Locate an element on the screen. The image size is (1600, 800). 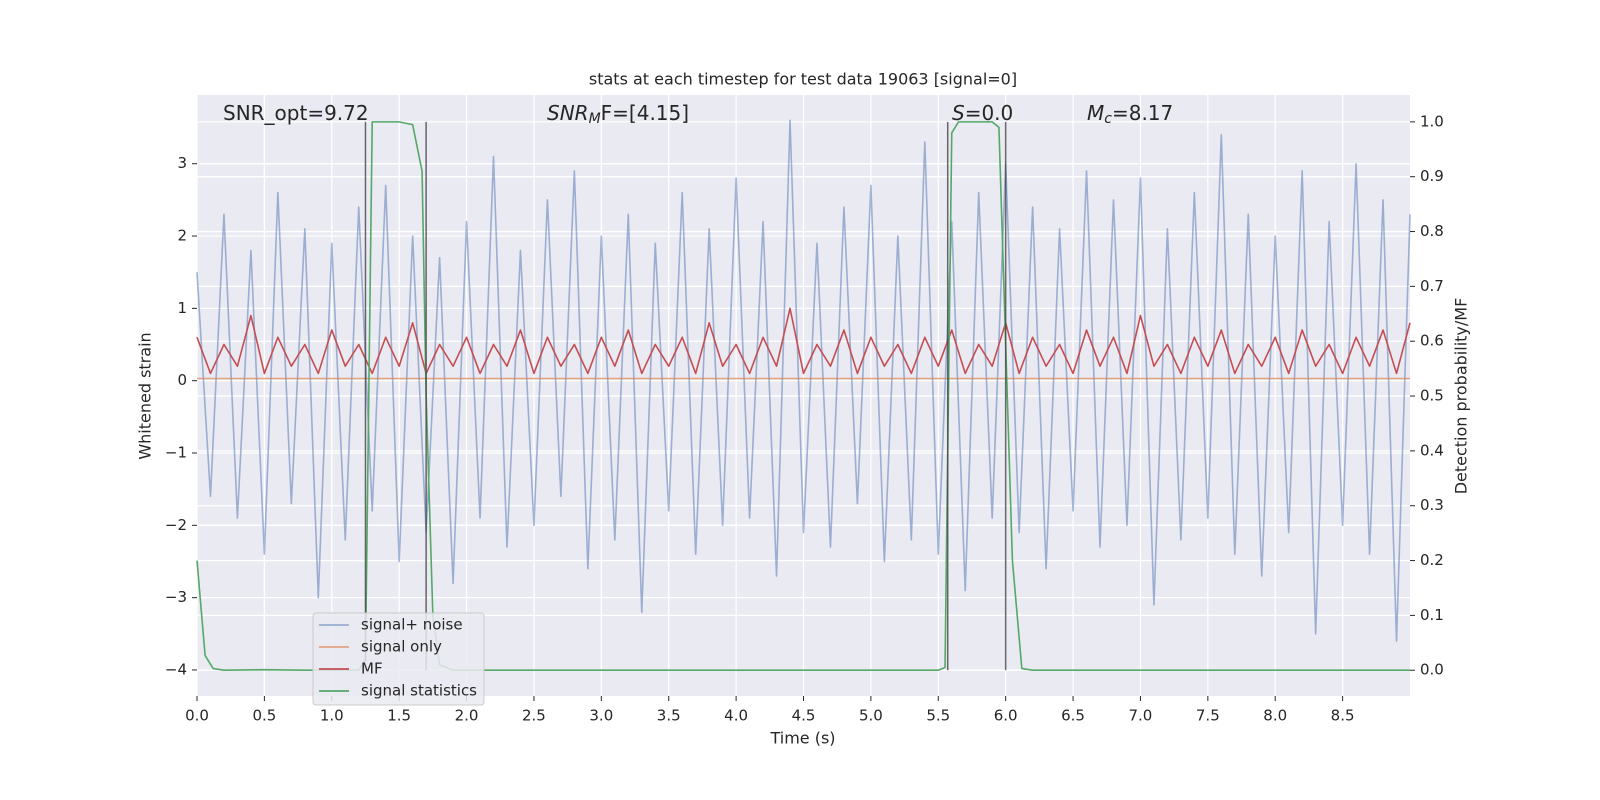
annotation-part: =0.0 is located at coordinates (989, 113).